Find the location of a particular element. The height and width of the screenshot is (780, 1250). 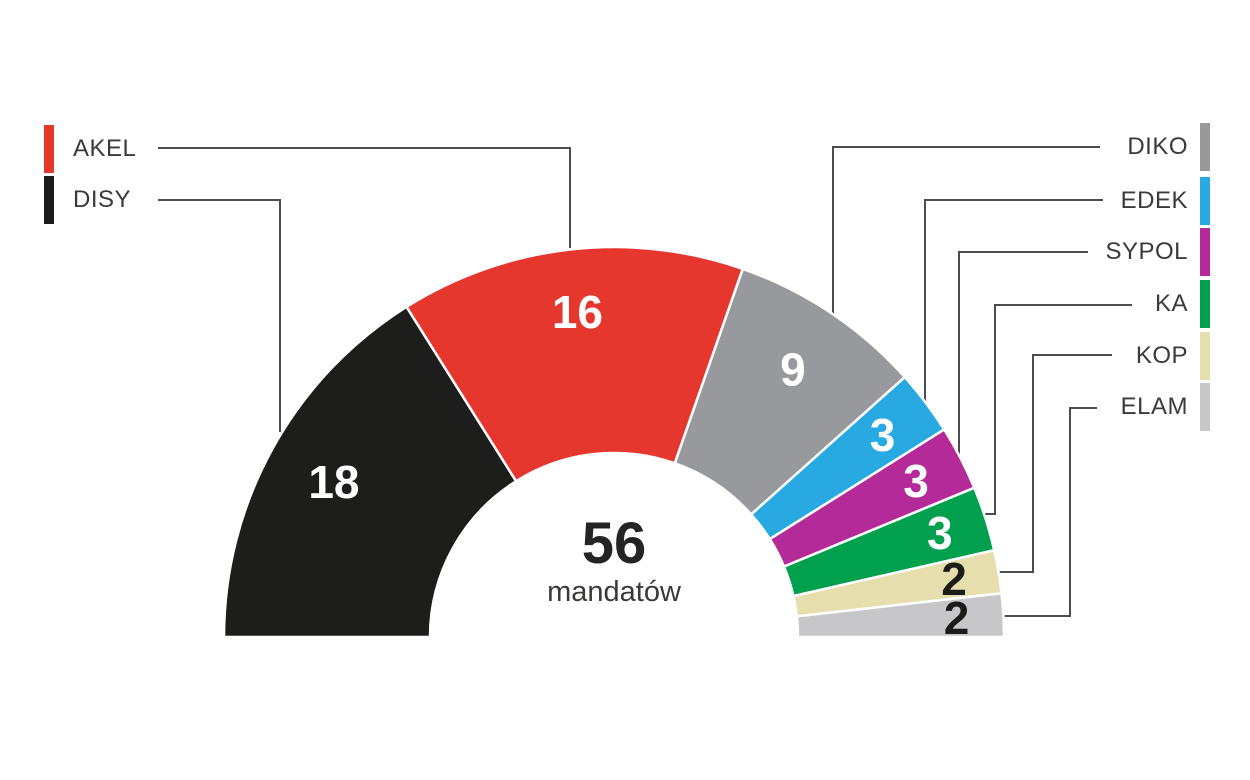

segment-value-akel: 16 is located at coordinates (577, 312).